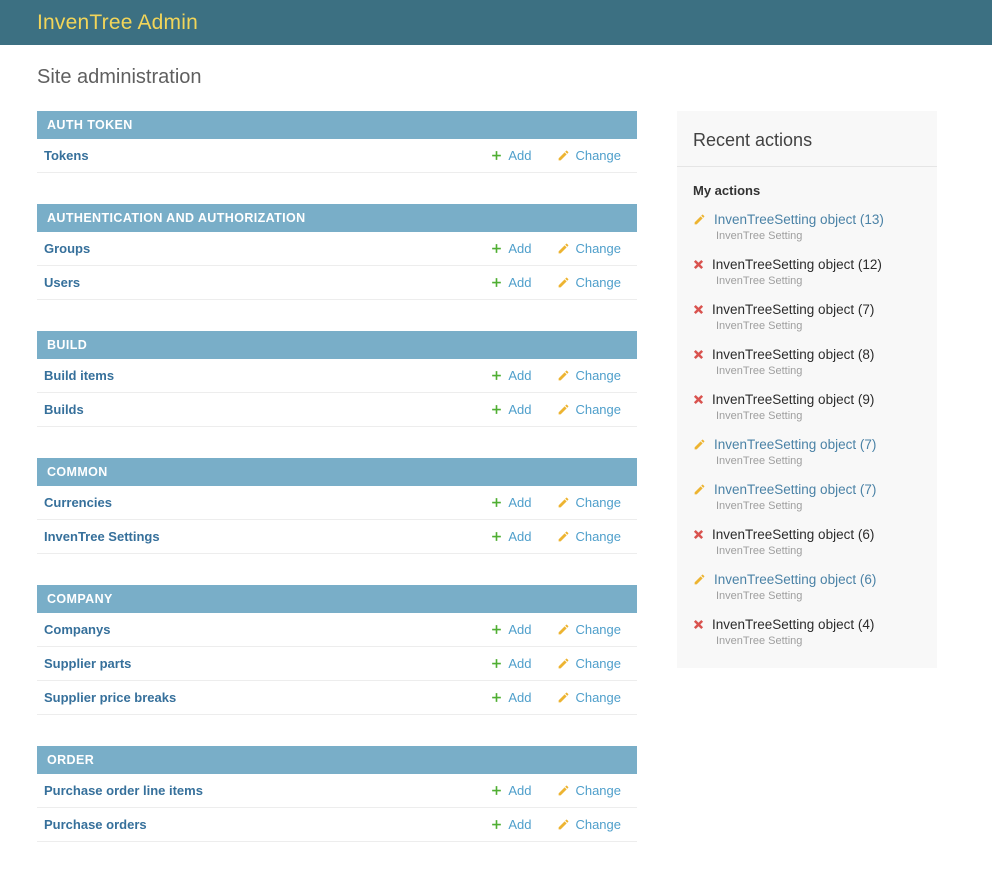 This screenshot has width=992, height=873. Describe the element at coordinates (807, 399) in the screenshot. I see `action-line: InvenTreeSetting object (9)` at that location.